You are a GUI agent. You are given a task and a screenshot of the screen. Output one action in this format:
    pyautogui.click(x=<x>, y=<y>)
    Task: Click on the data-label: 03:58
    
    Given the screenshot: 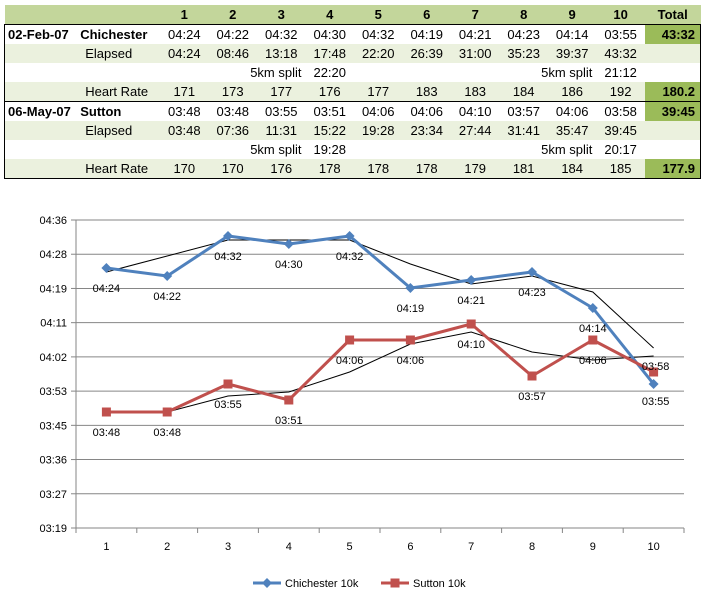 What is the action you would take?
    pyautogui.click(x=656, y=367)
    